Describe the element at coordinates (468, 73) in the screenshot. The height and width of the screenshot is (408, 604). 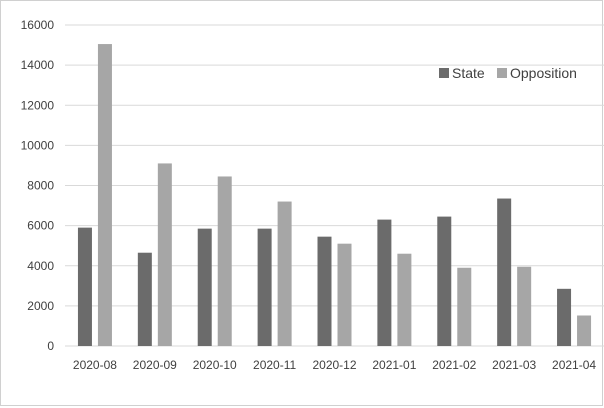
I see `legend-label-state: State` at that location.